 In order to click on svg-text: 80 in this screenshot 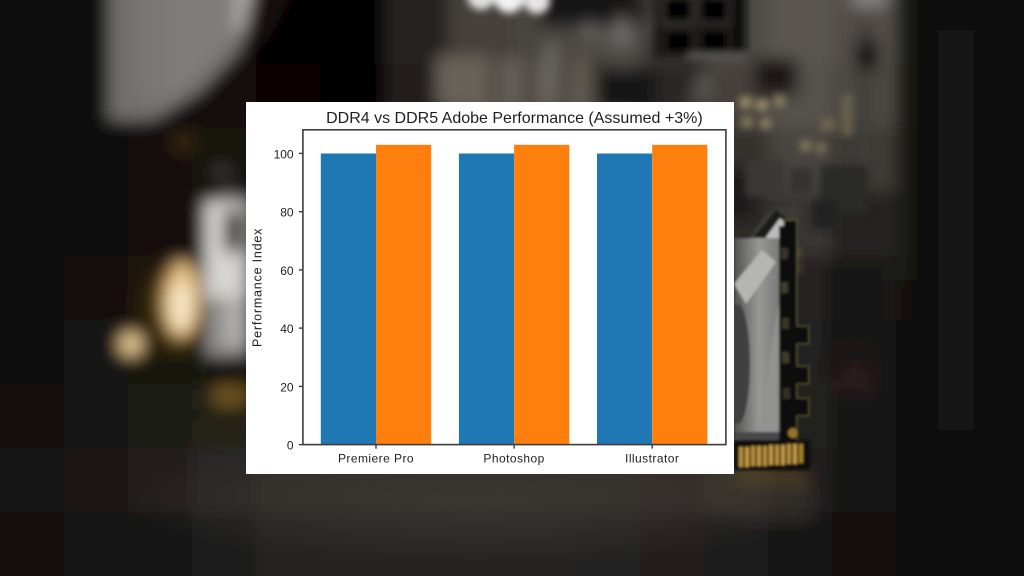, I will do `click(287, 213)`.